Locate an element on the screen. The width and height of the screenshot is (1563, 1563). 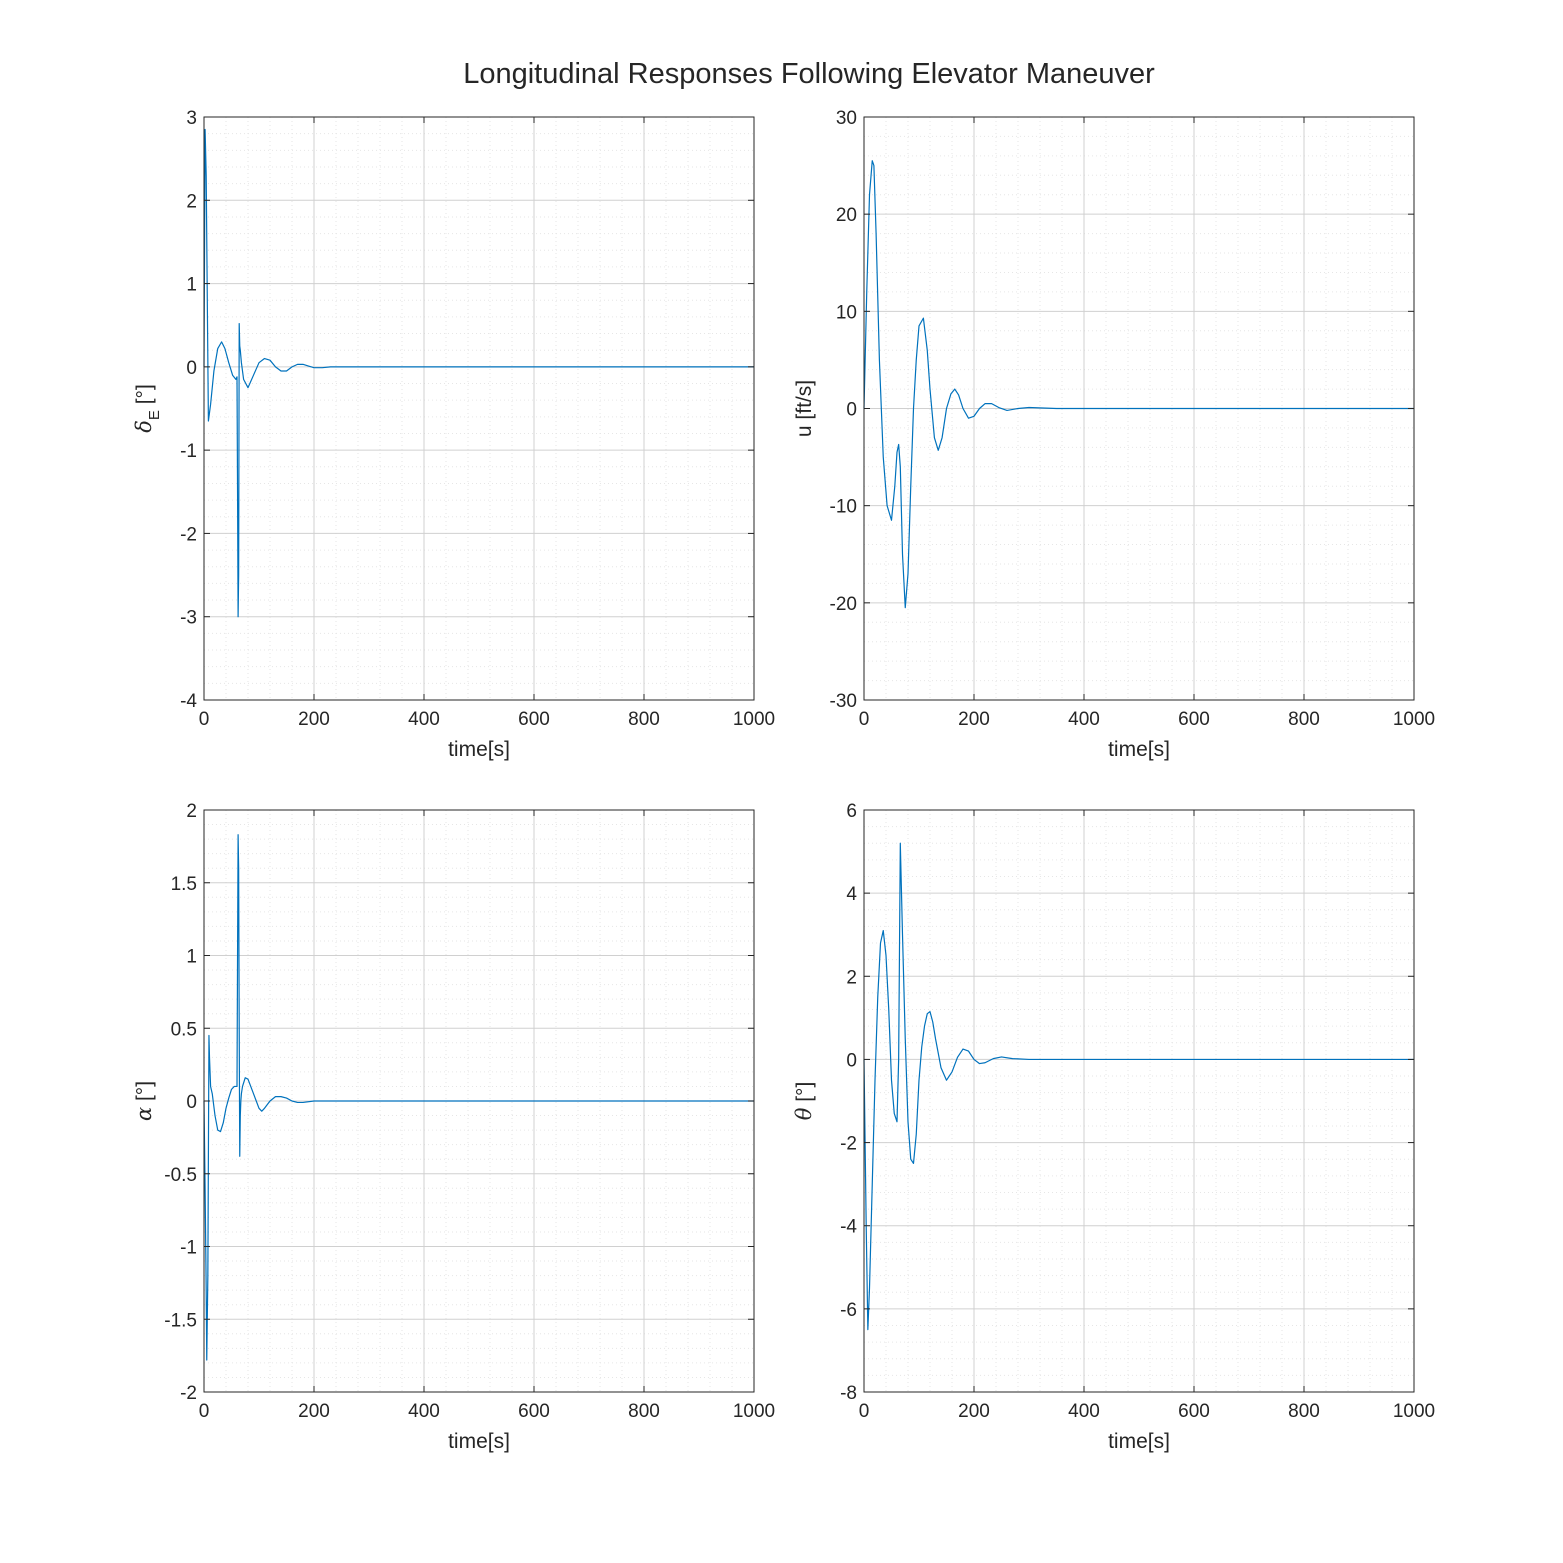
y-tick-label: -10 is located at coordinates (843, 507).